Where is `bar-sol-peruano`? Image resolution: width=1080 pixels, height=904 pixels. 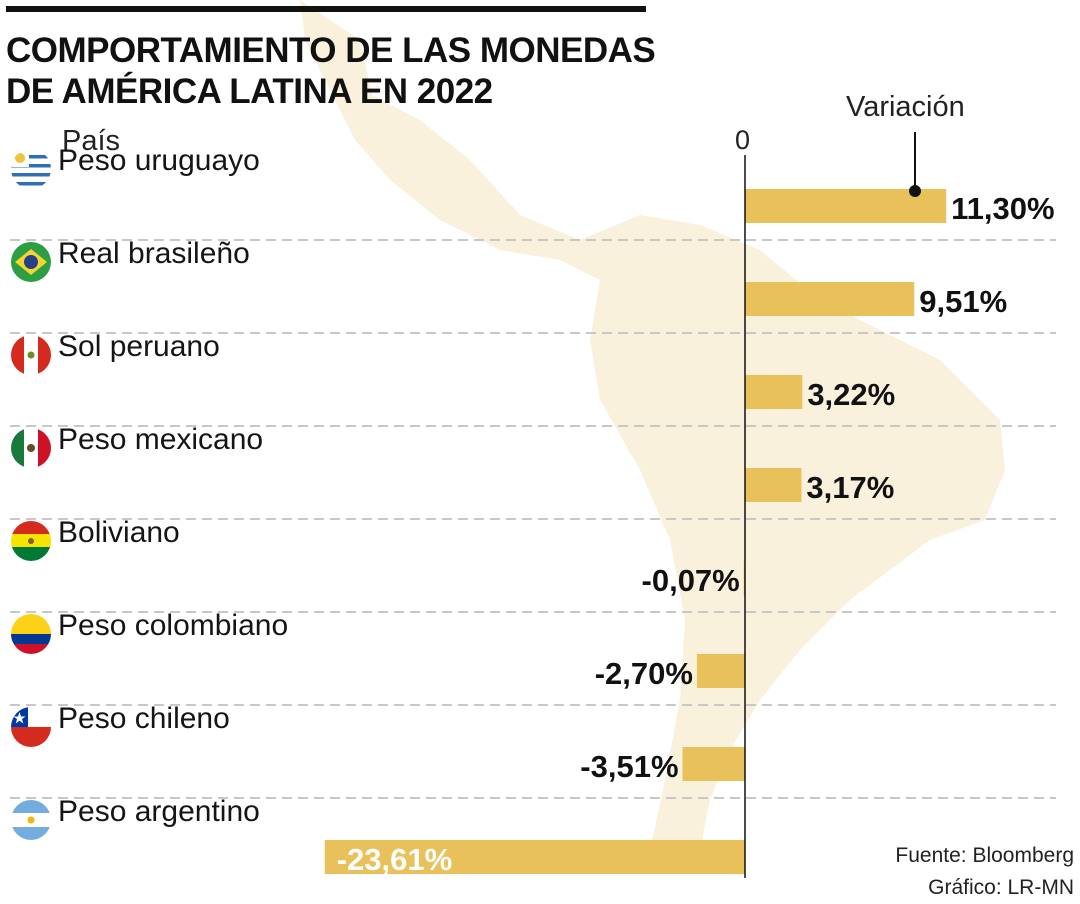
bar-sol-peruano is located at coordinates (774, 392).